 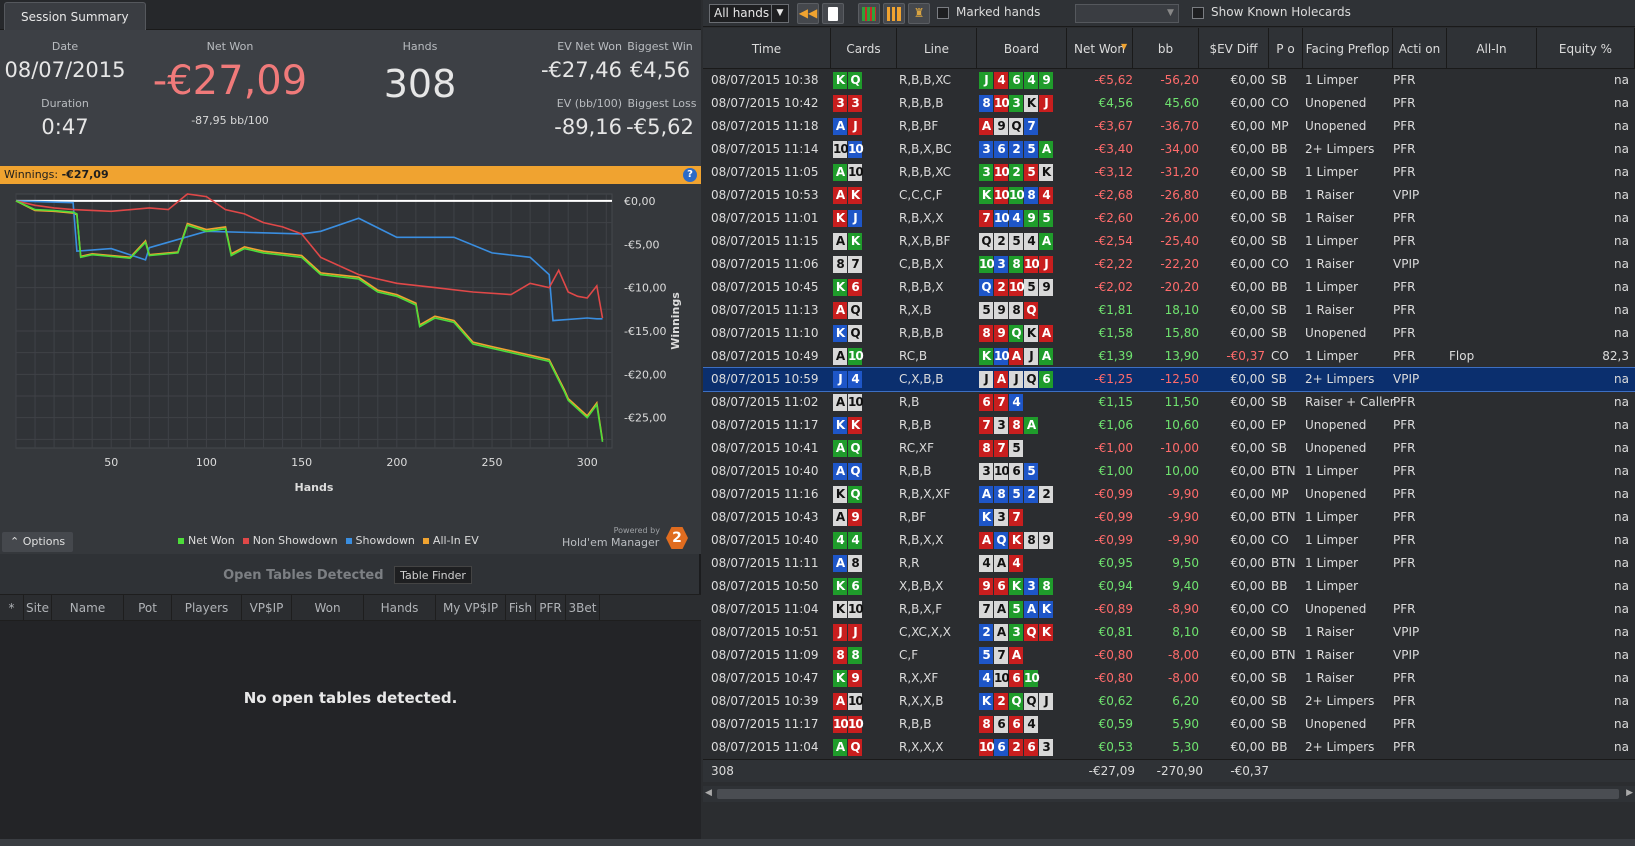 I want to click on column-header-0: Time, so click(x=767, y=48).